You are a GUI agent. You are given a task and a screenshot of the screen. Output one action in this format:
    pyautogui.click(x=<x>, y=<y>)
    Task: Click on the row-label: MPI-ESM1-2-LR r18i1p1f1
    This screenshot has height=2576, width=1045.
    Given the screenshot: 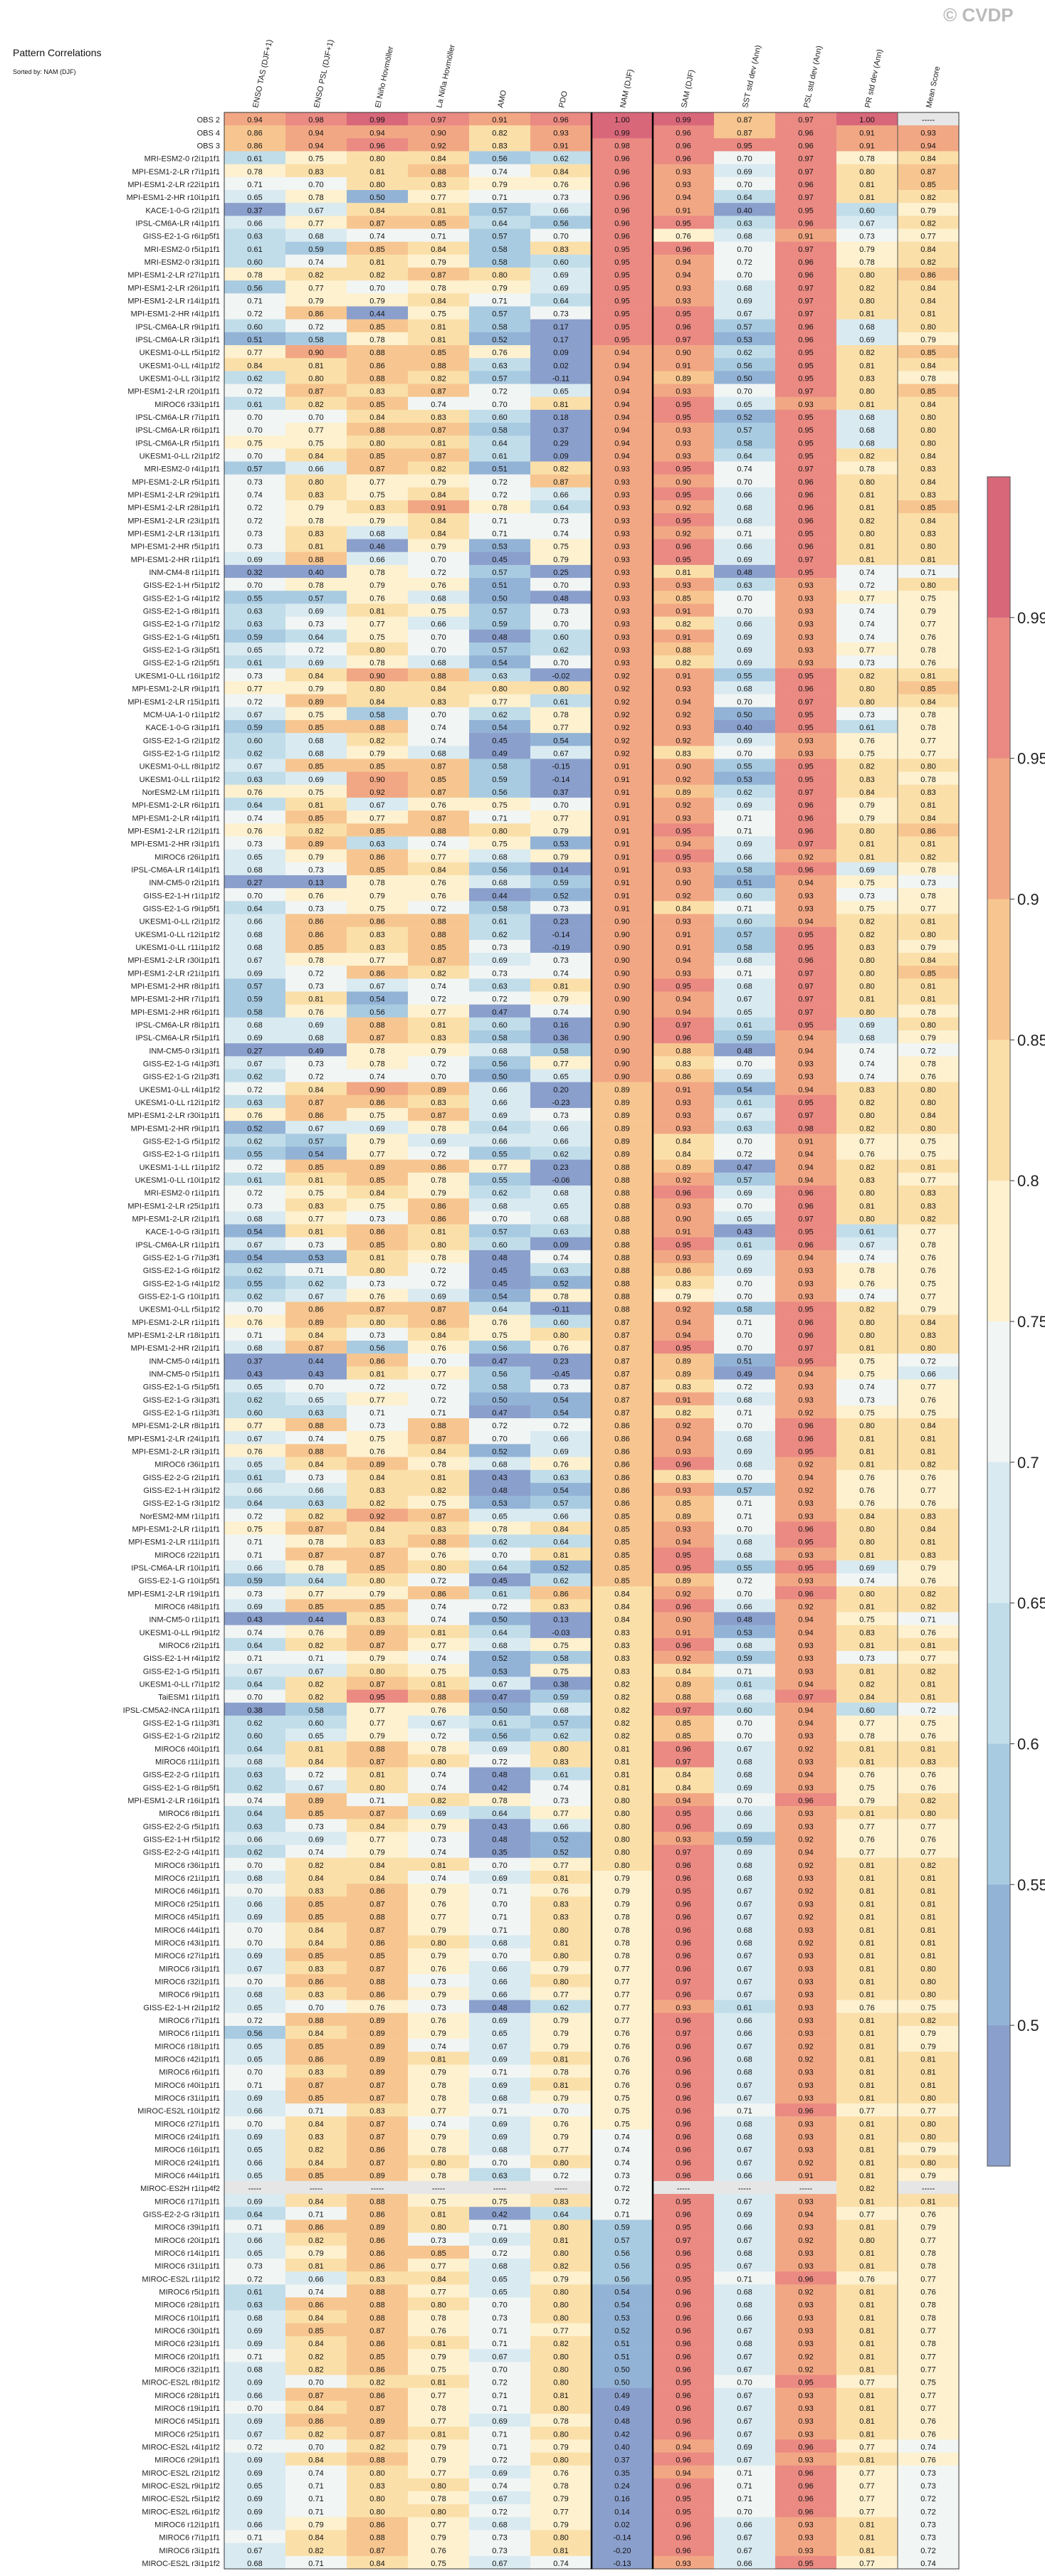 What is the action you would take?
    pyautogui.click(x=173, y=1335)
    